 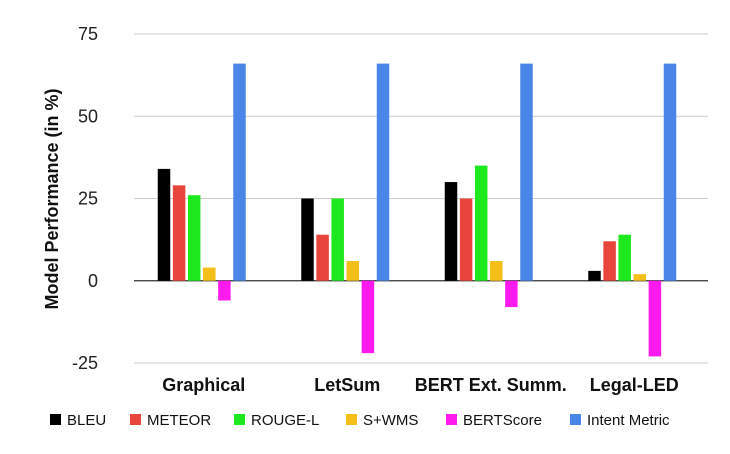 What do you see at coordinates (634, 385) in the screenshot?
I see `x-category-label: Legal-LED` at bounding box center [634, 385].